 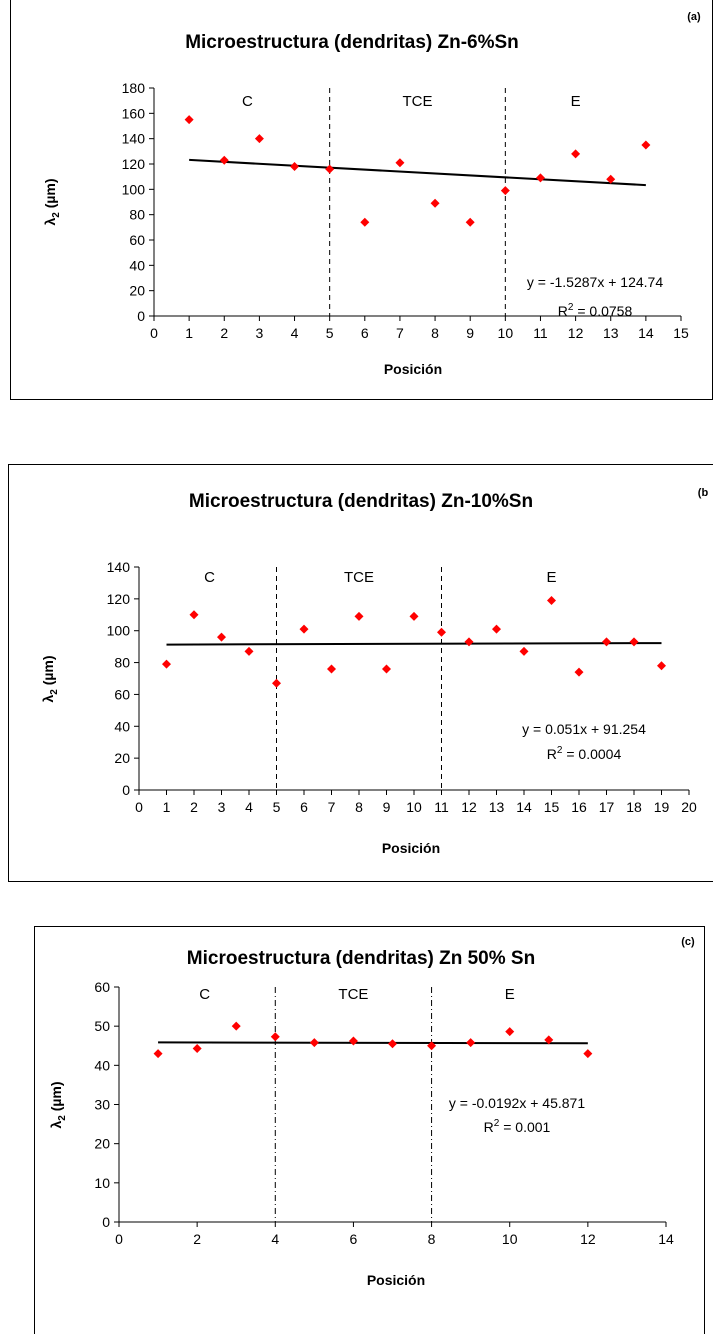 I want to click on y-tick-label: 20, so click(x=137, y=291).